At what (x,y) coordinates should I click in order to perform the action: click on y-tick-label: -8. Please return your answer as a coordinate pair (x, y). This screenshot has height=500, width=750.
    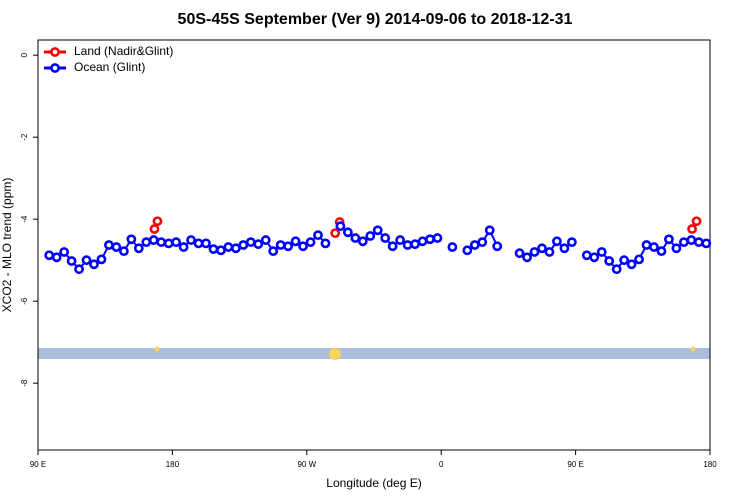
    Looking at the image, I should click on (24, 383).